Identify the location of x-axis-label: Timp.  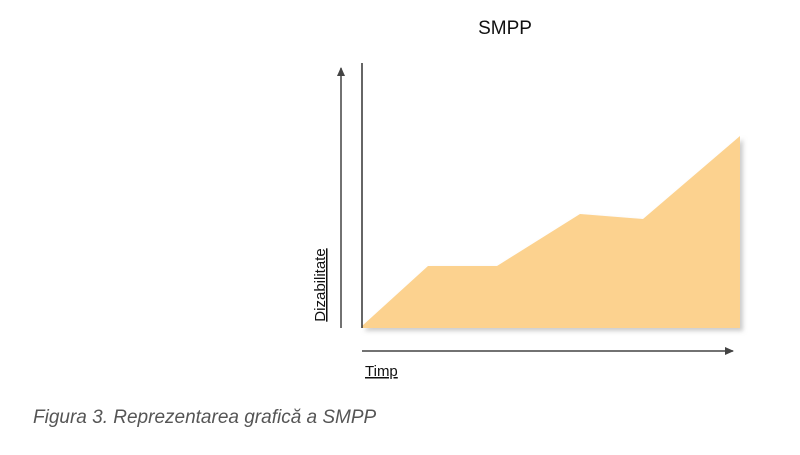
(381, 371).